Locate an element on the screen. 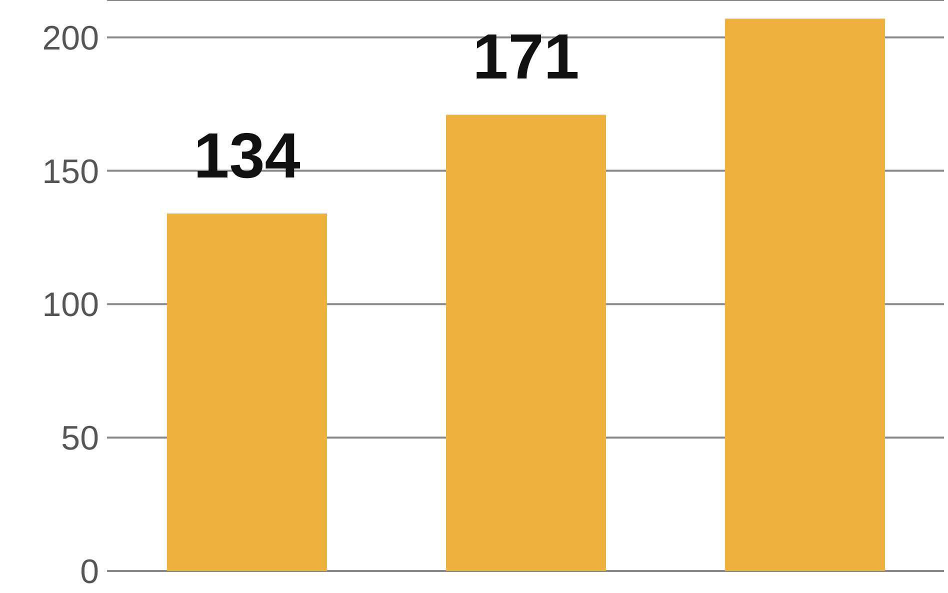 This screenshot has width=948, height=593. data-label: 171 is located at coordinates (526, 56).